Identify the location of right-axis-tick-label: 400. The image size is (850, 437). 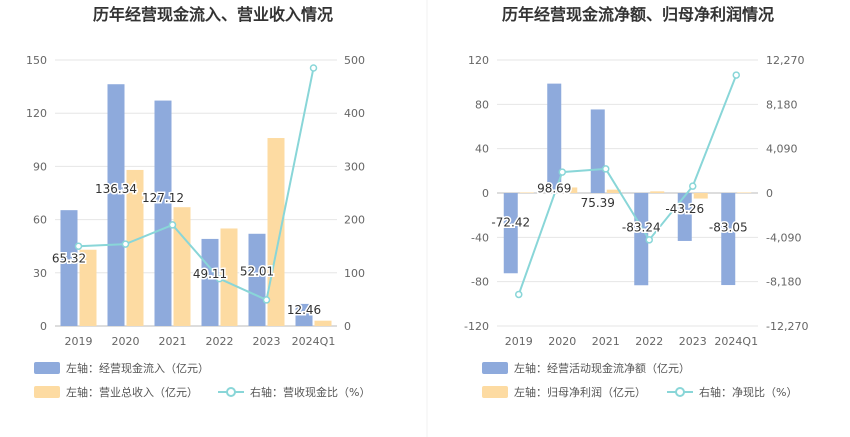
(354, 113).